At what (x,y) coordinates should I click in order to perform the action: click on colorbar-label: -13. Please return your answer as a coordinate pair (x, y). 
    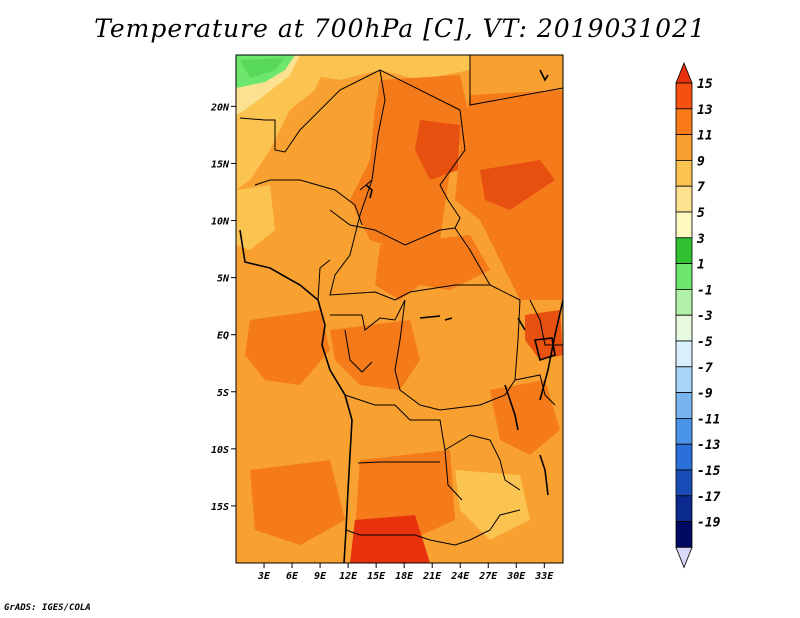
    Looking at the image, I should click on (709, 445).